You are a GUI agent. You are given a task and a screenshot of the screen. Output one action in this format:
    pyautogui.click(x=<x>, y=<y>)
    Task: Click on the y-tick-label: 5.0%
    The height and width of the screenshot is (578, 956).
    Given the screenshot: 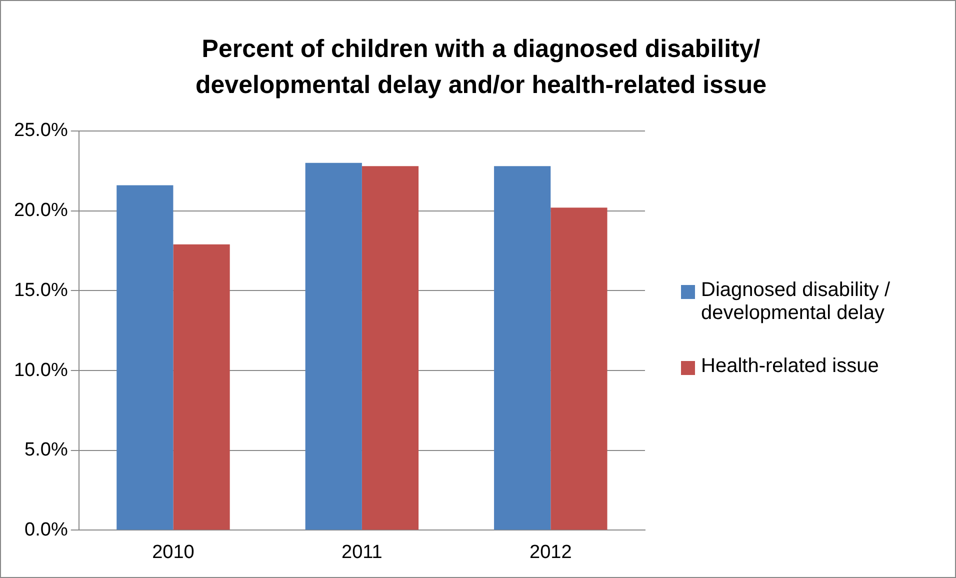 What is the action you would take?
    pyautogui.click(x=46, y=450)
    